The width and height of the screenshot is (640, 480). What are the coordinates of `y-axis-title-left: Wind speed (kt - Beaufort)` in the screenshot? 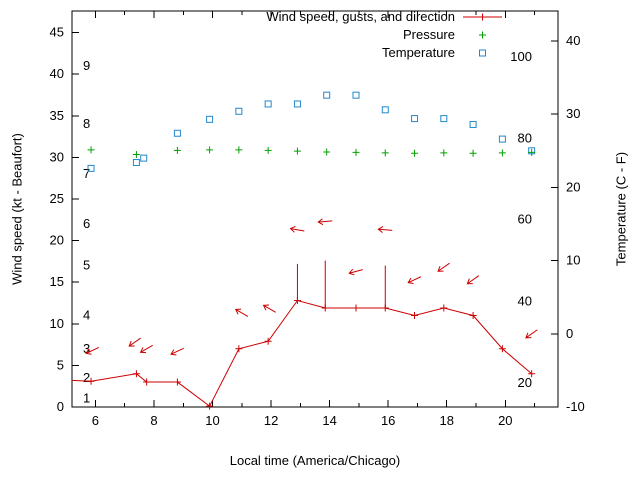 It's located at (17, 209).